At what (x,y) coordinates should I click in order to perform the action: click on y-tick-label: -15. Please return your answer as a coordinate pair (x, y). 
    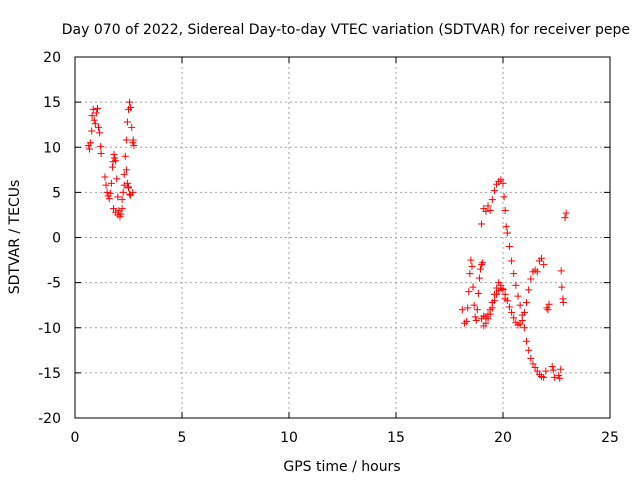
    Looking at the image, I should click on (49, 374).